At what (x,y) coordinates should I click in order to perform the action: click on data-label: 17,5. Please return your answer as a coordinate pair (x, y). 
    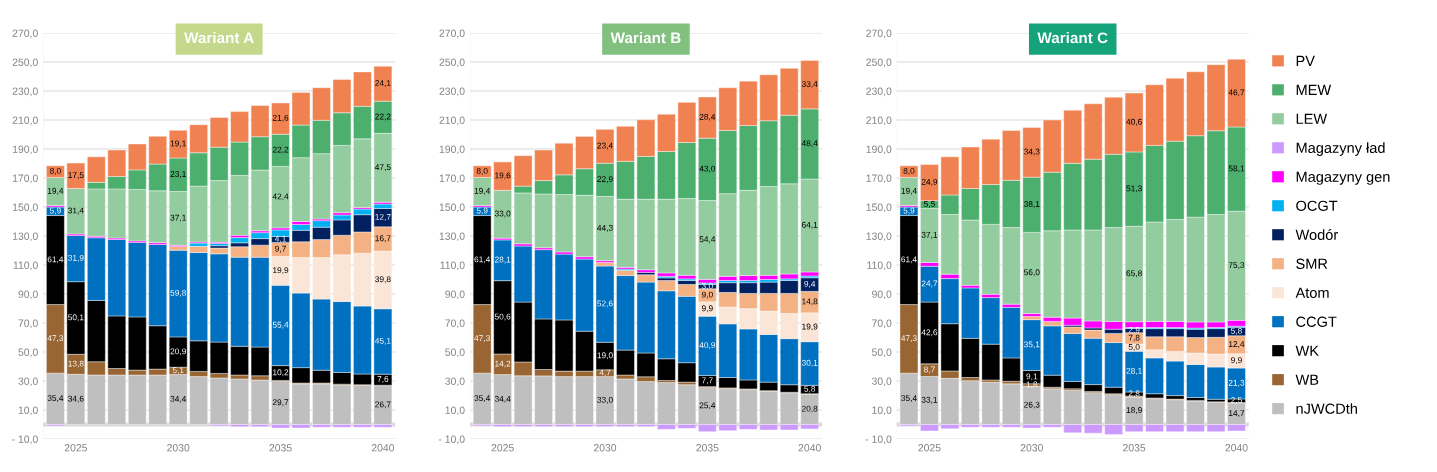
    Looking at the image, I should click on (76, 175).